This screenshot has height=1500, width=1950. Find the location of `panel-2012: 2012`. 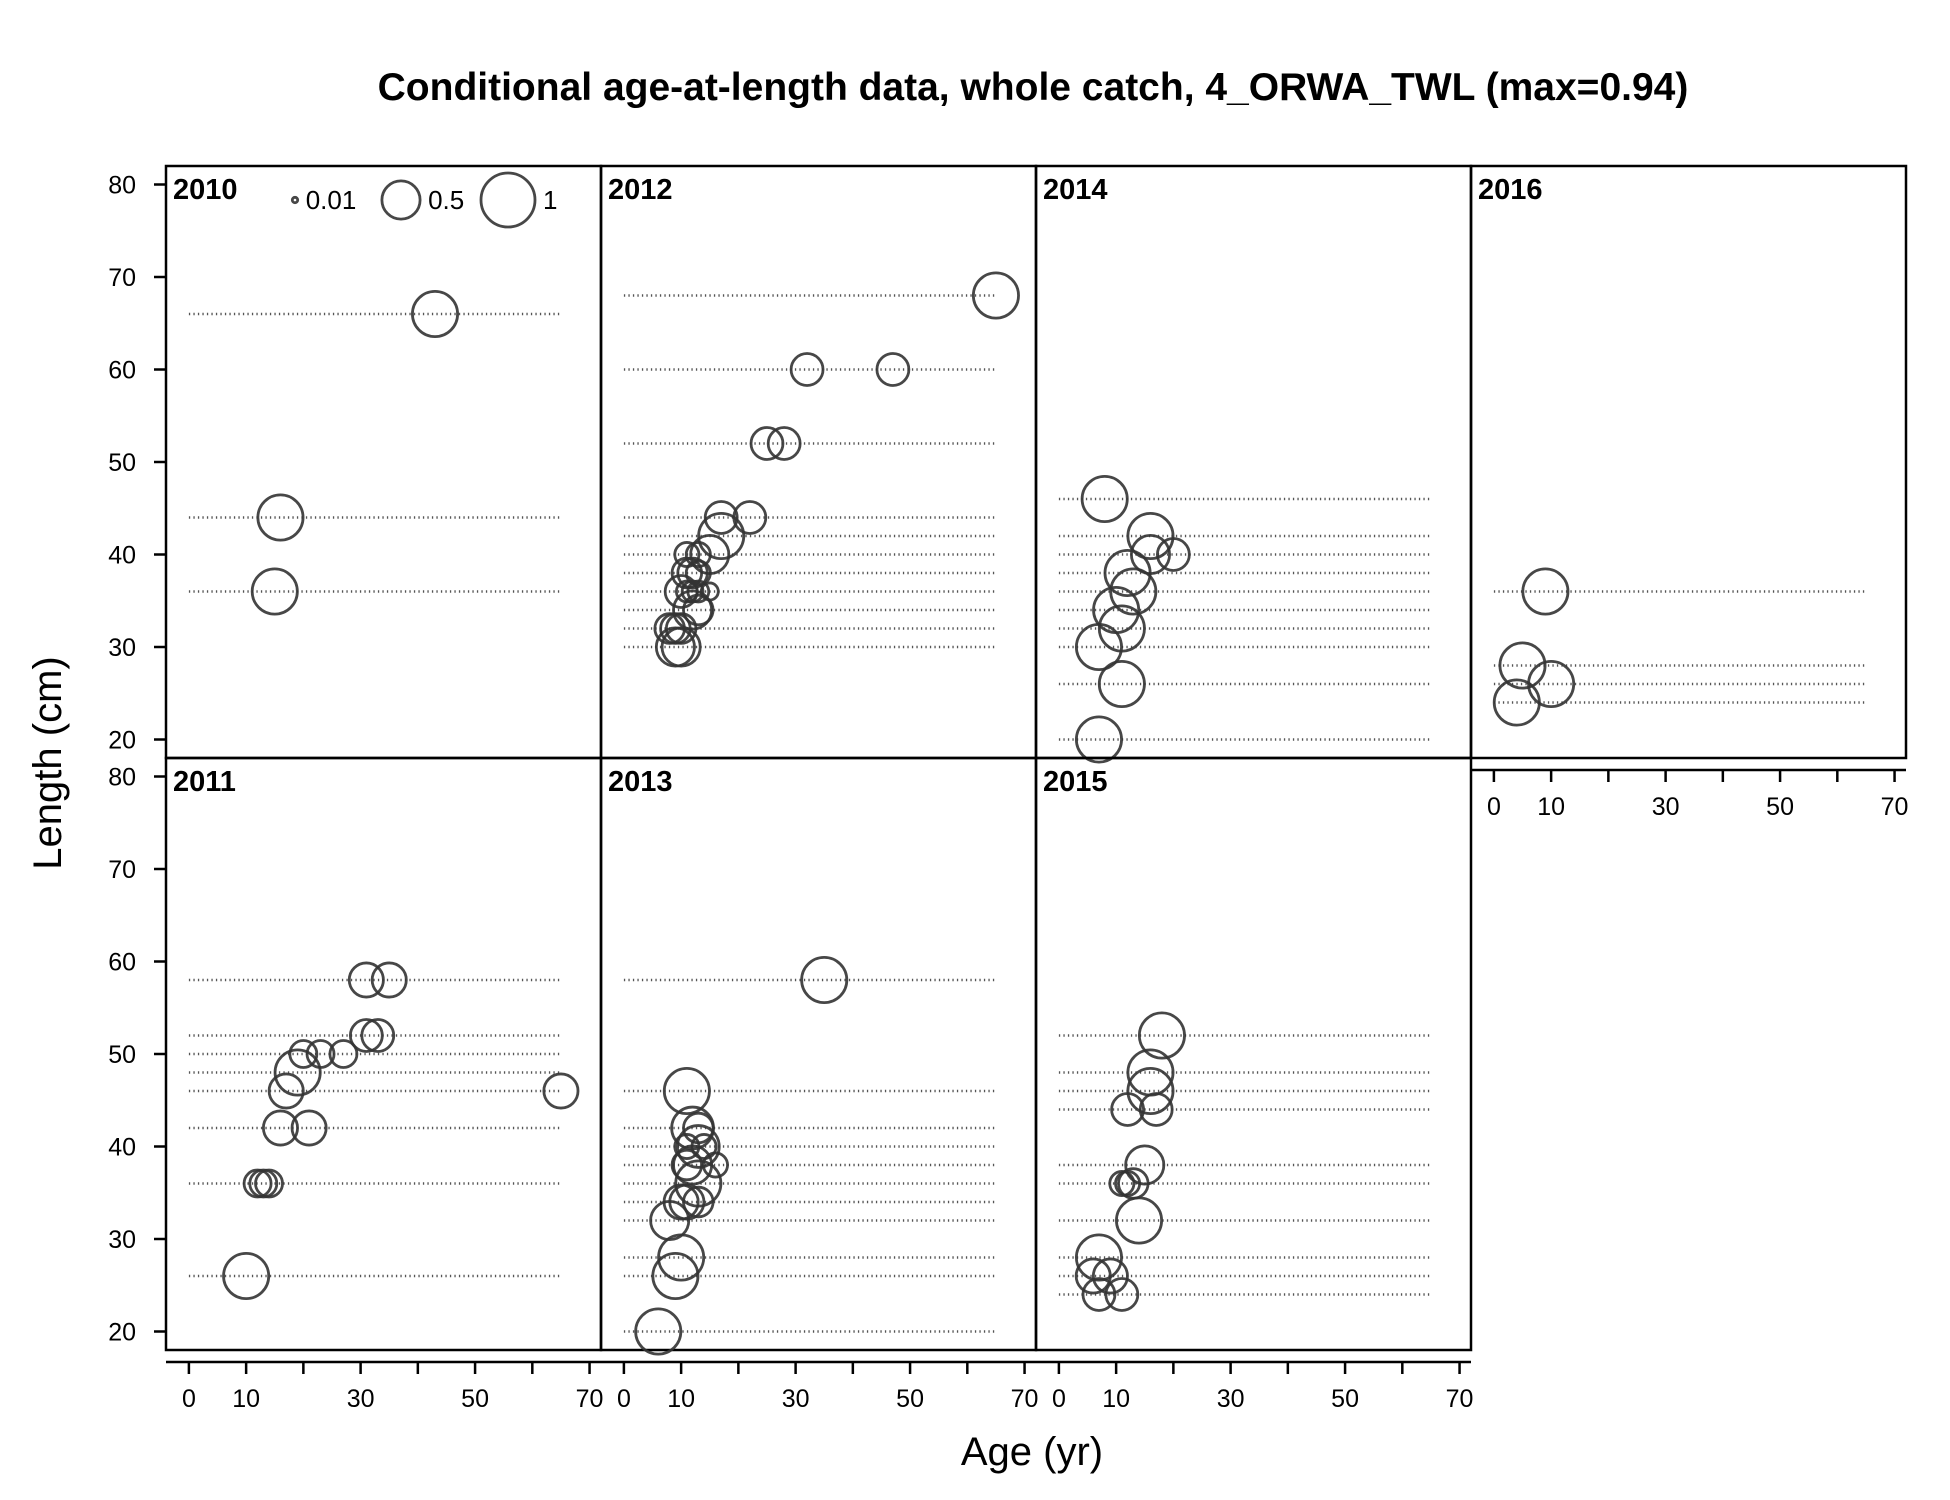

panel-2012: 2012 is located at coordinates (818, 462).